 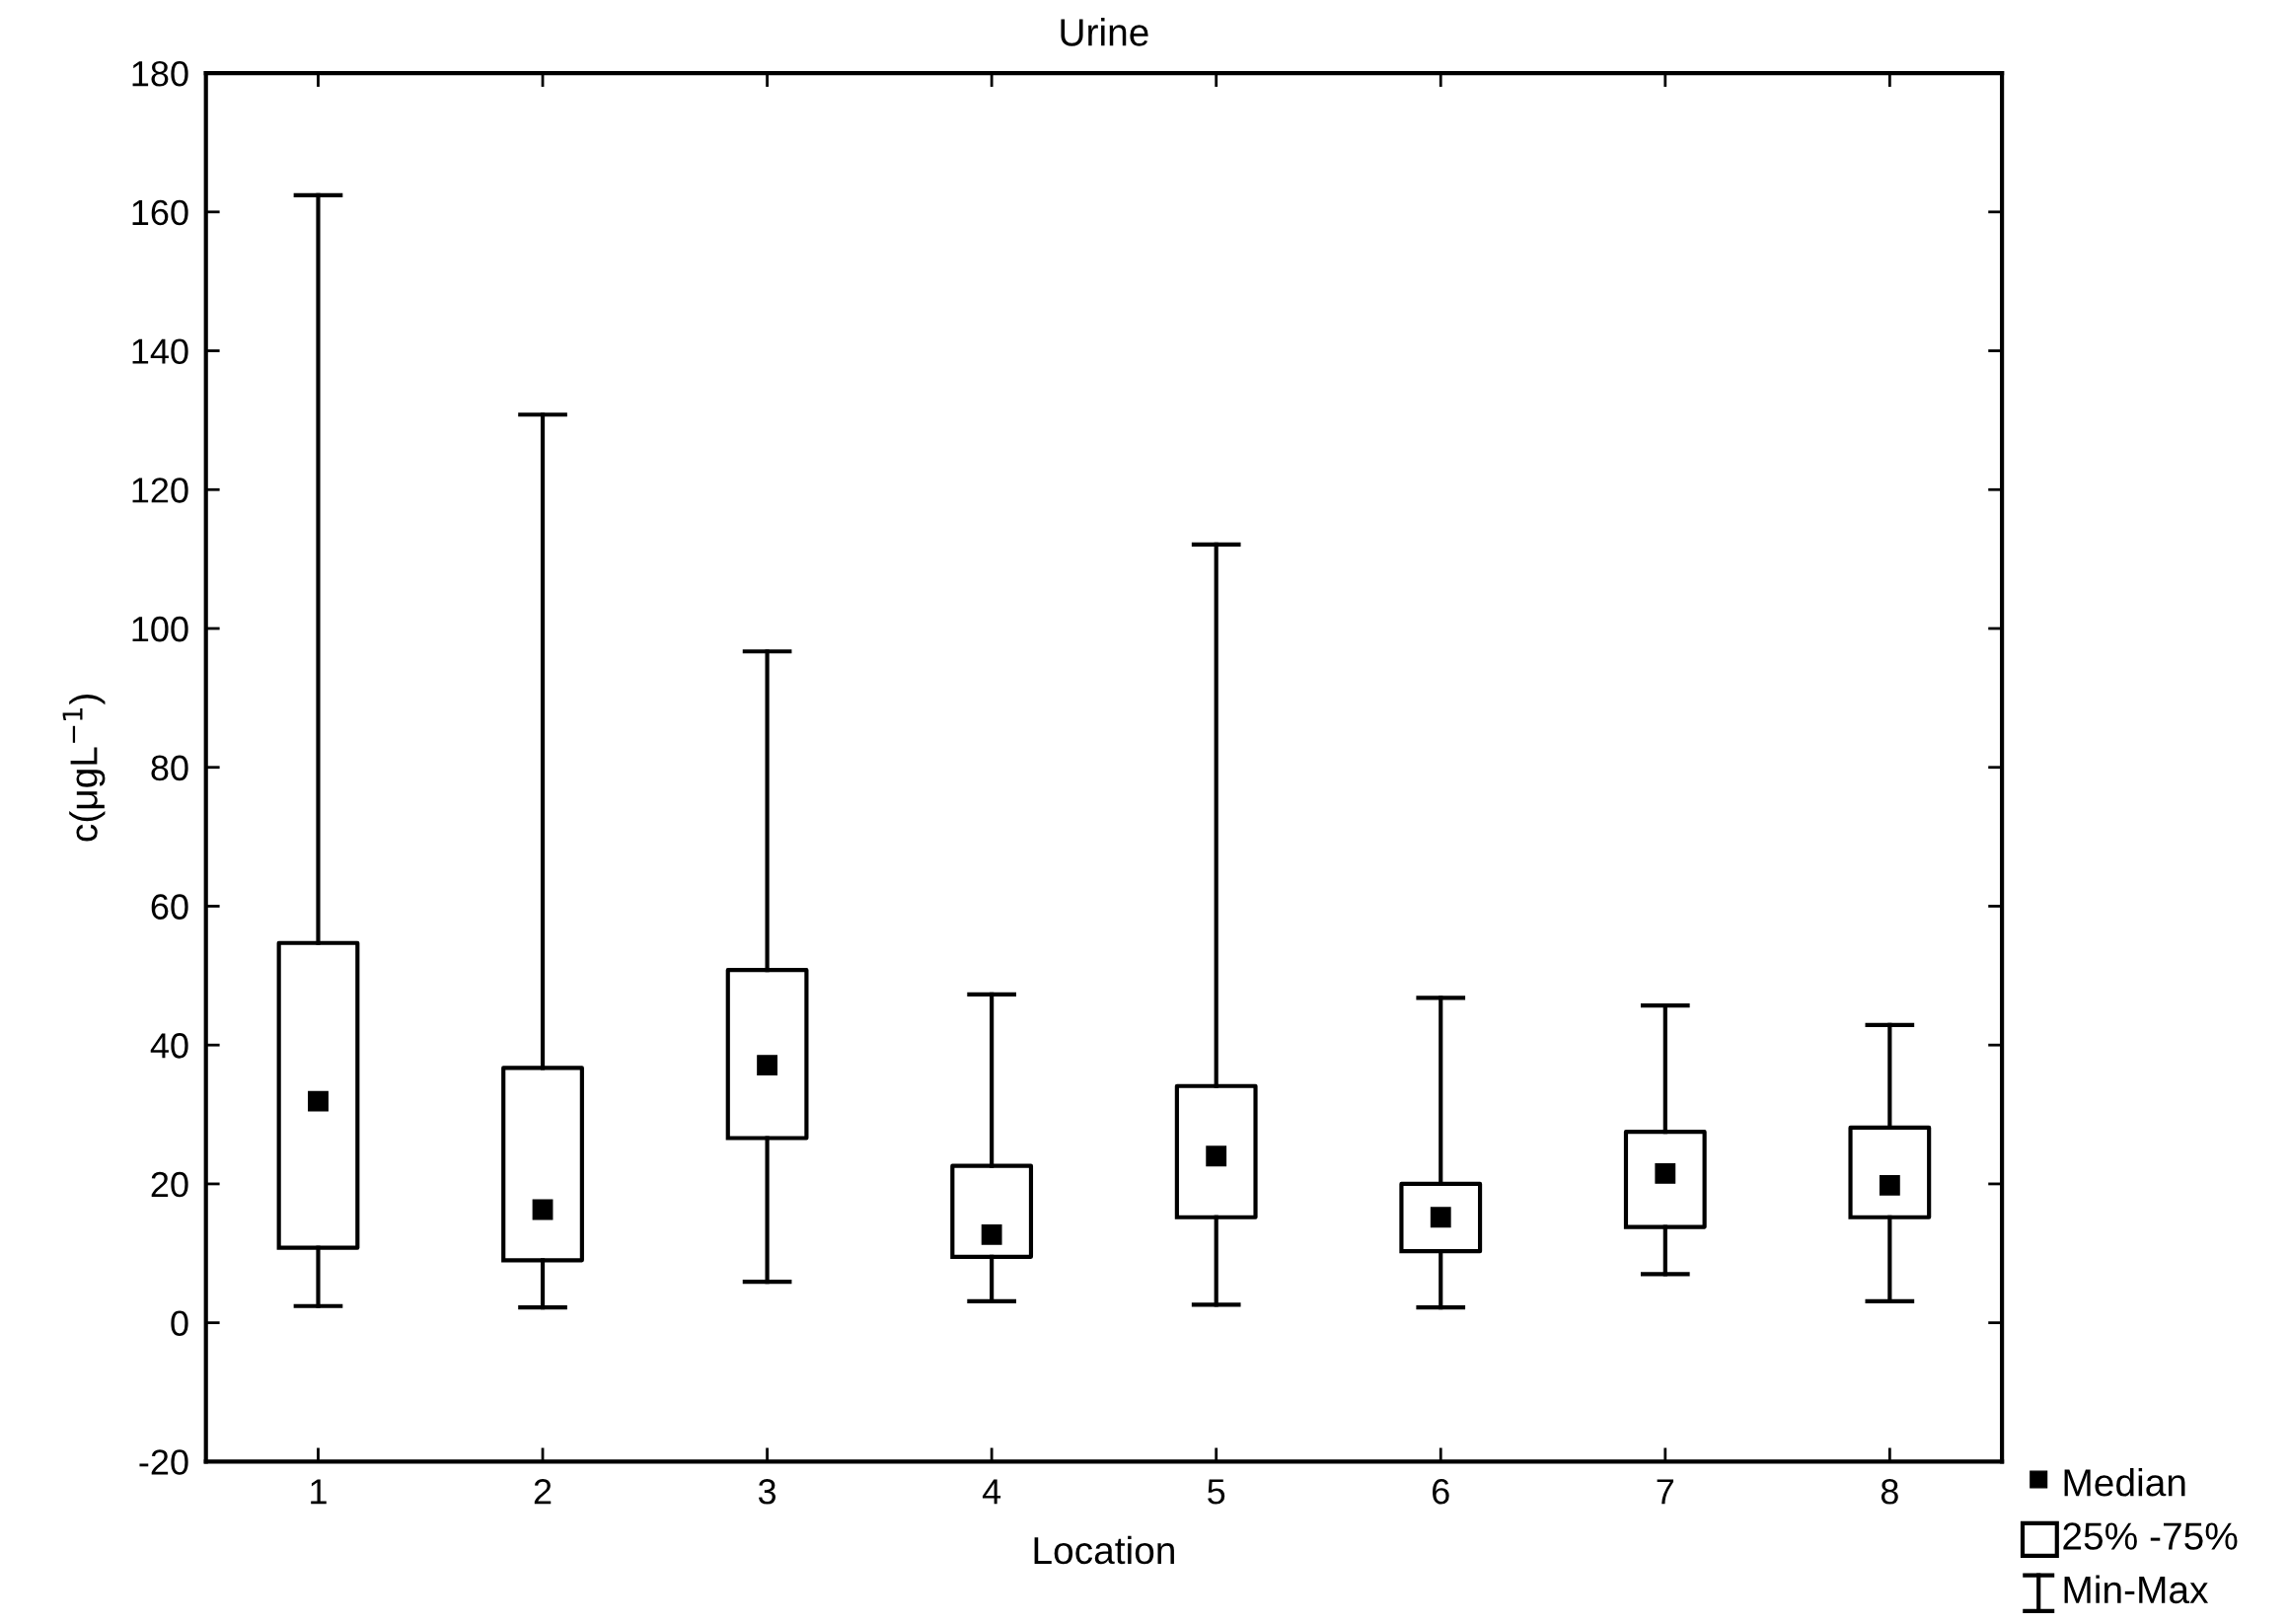 What do you see at coordinates (319, 1492) in the screenshot?
I see `x-tick-label: 1` at bounding box center [319, 1492].